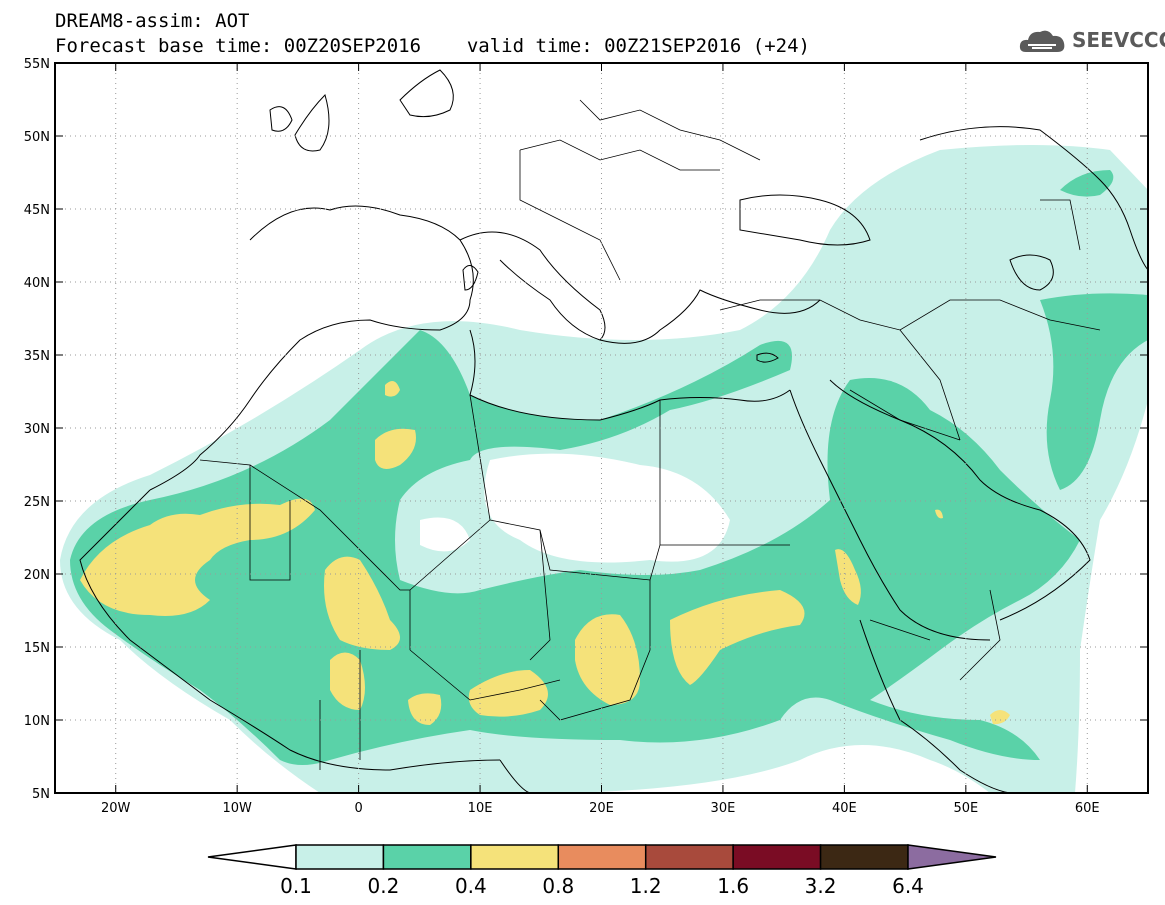 This screenshot has width=1165, height=905. Describe the element at coordinates (238, 46) in the screenshot. I see `base-time: Forecast base time: 00Z20SEP2016` at that location.